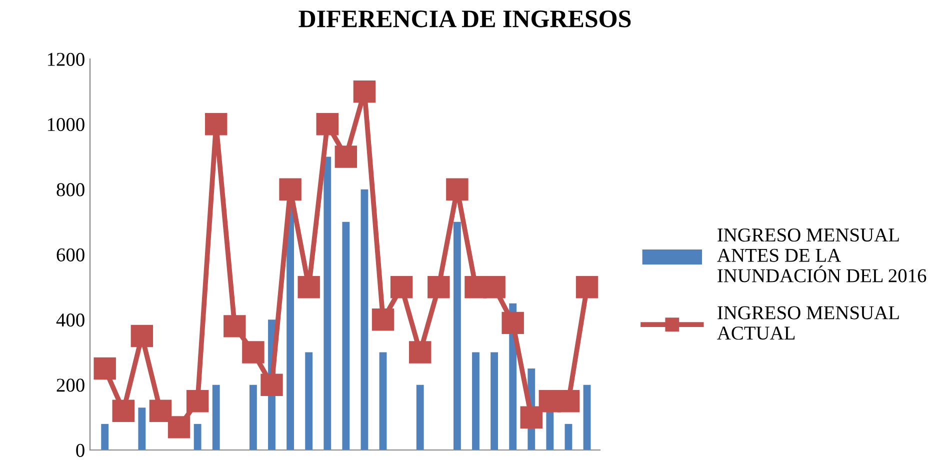  I want to click on y-tick-label: 800, so click(70, 189).